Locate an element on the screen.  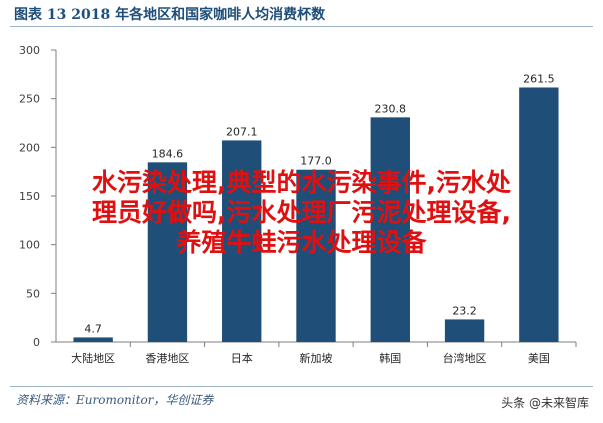
y-tick-label: 100 is located at coordinates (29, 245).